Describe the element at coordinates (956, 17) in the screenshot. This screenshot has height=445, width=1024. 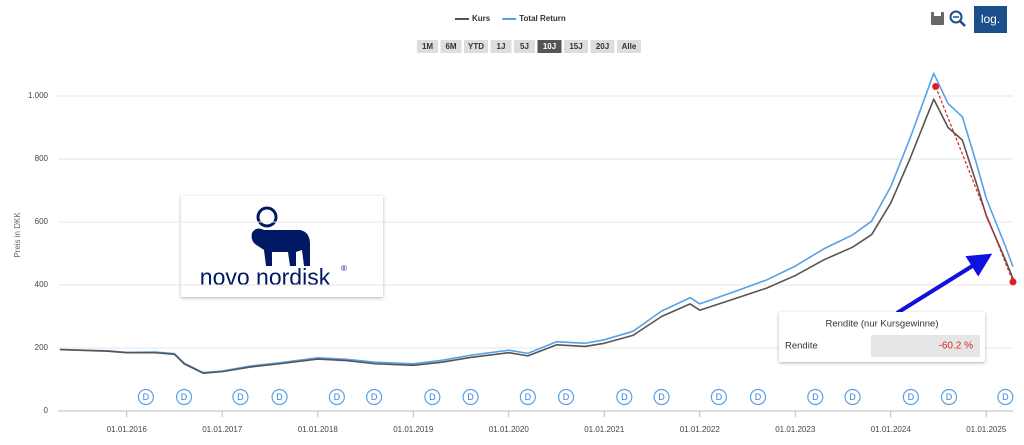
I see `zoom-icon` at that location.